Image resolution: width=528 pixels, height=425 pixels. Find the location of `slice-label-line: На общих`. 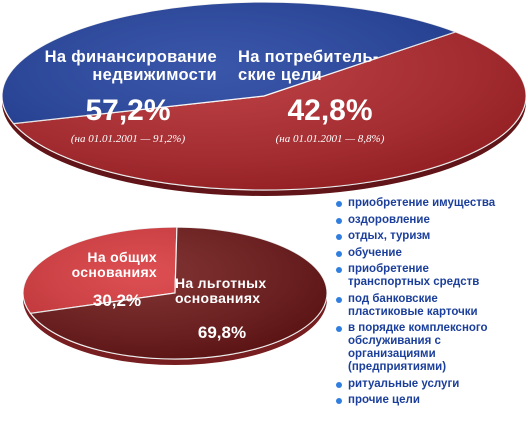

slice-label-line: На общих is located at coordinates (122, 257).